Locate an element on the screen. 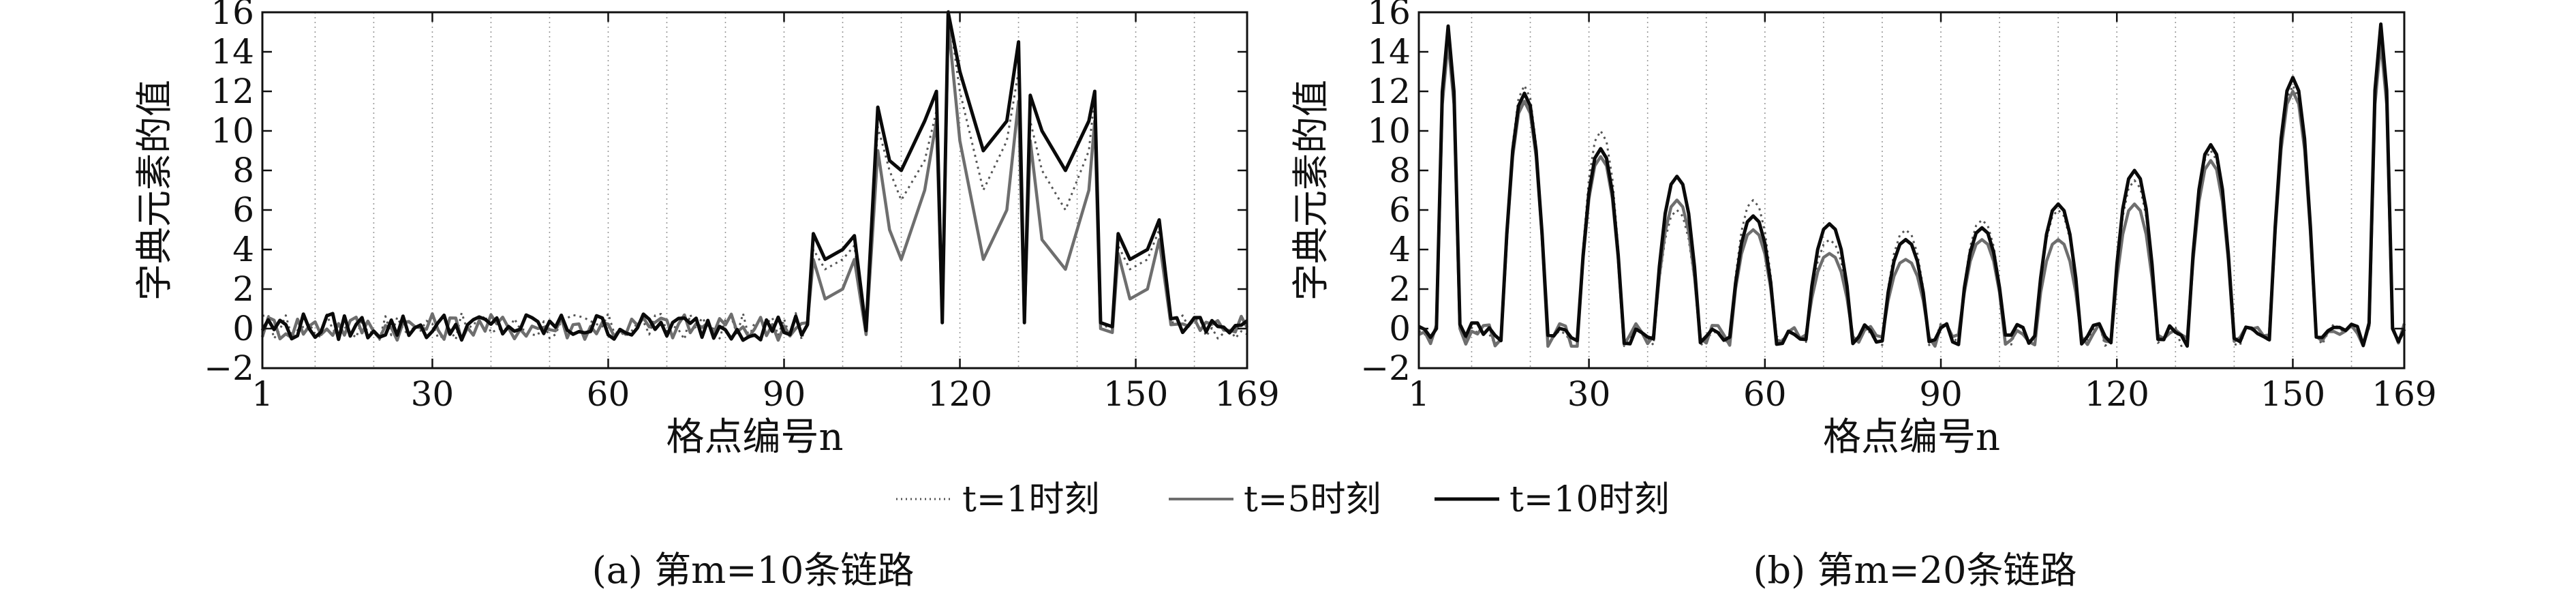 The width and height of the screenshot is (2576, 602). legend: t=1时刻 t=5时刻 t=10时刻 is located at coordinates (1283, 499).